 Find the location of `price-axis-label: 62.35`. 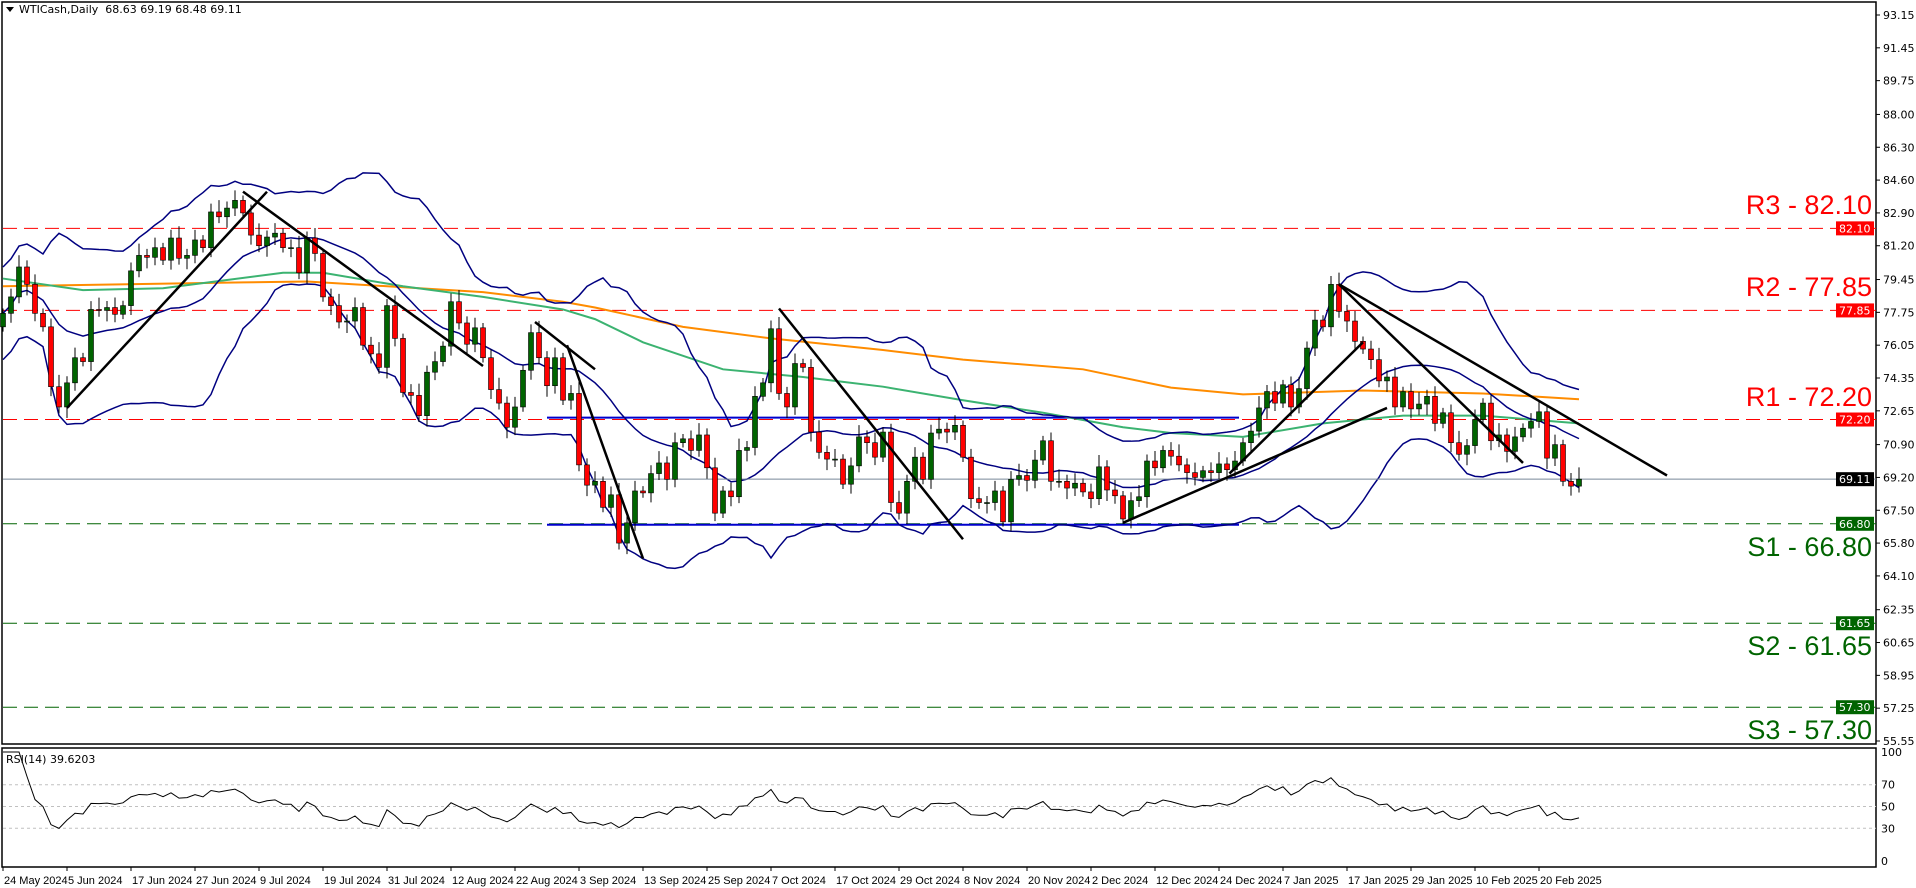

price-axis-label: 62.35 is located at coordinates (1899, 610).